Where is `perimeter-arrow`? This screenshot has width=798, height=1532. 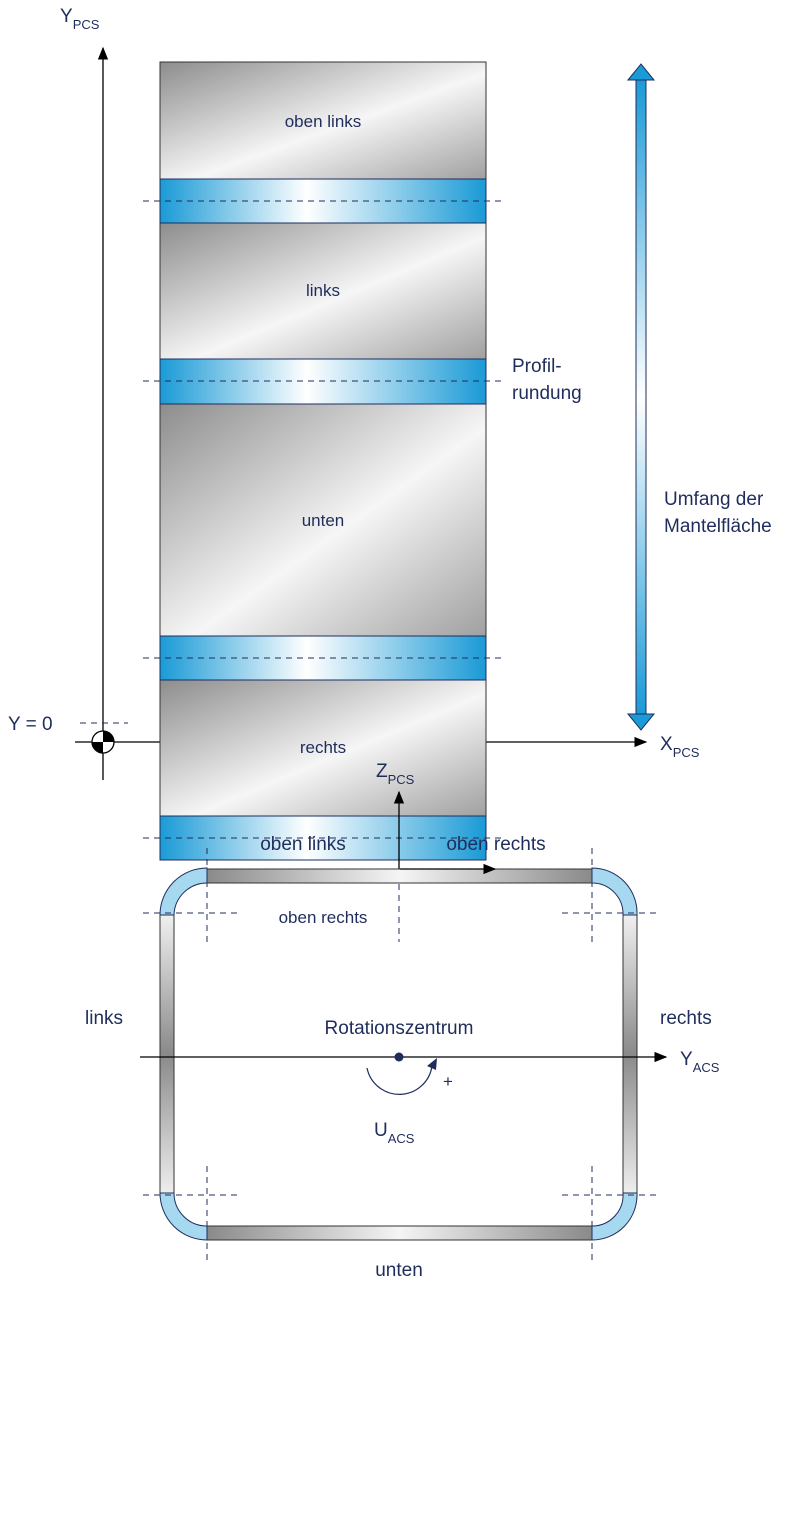
perimeter-arrow is located at coordinates (641, 397).